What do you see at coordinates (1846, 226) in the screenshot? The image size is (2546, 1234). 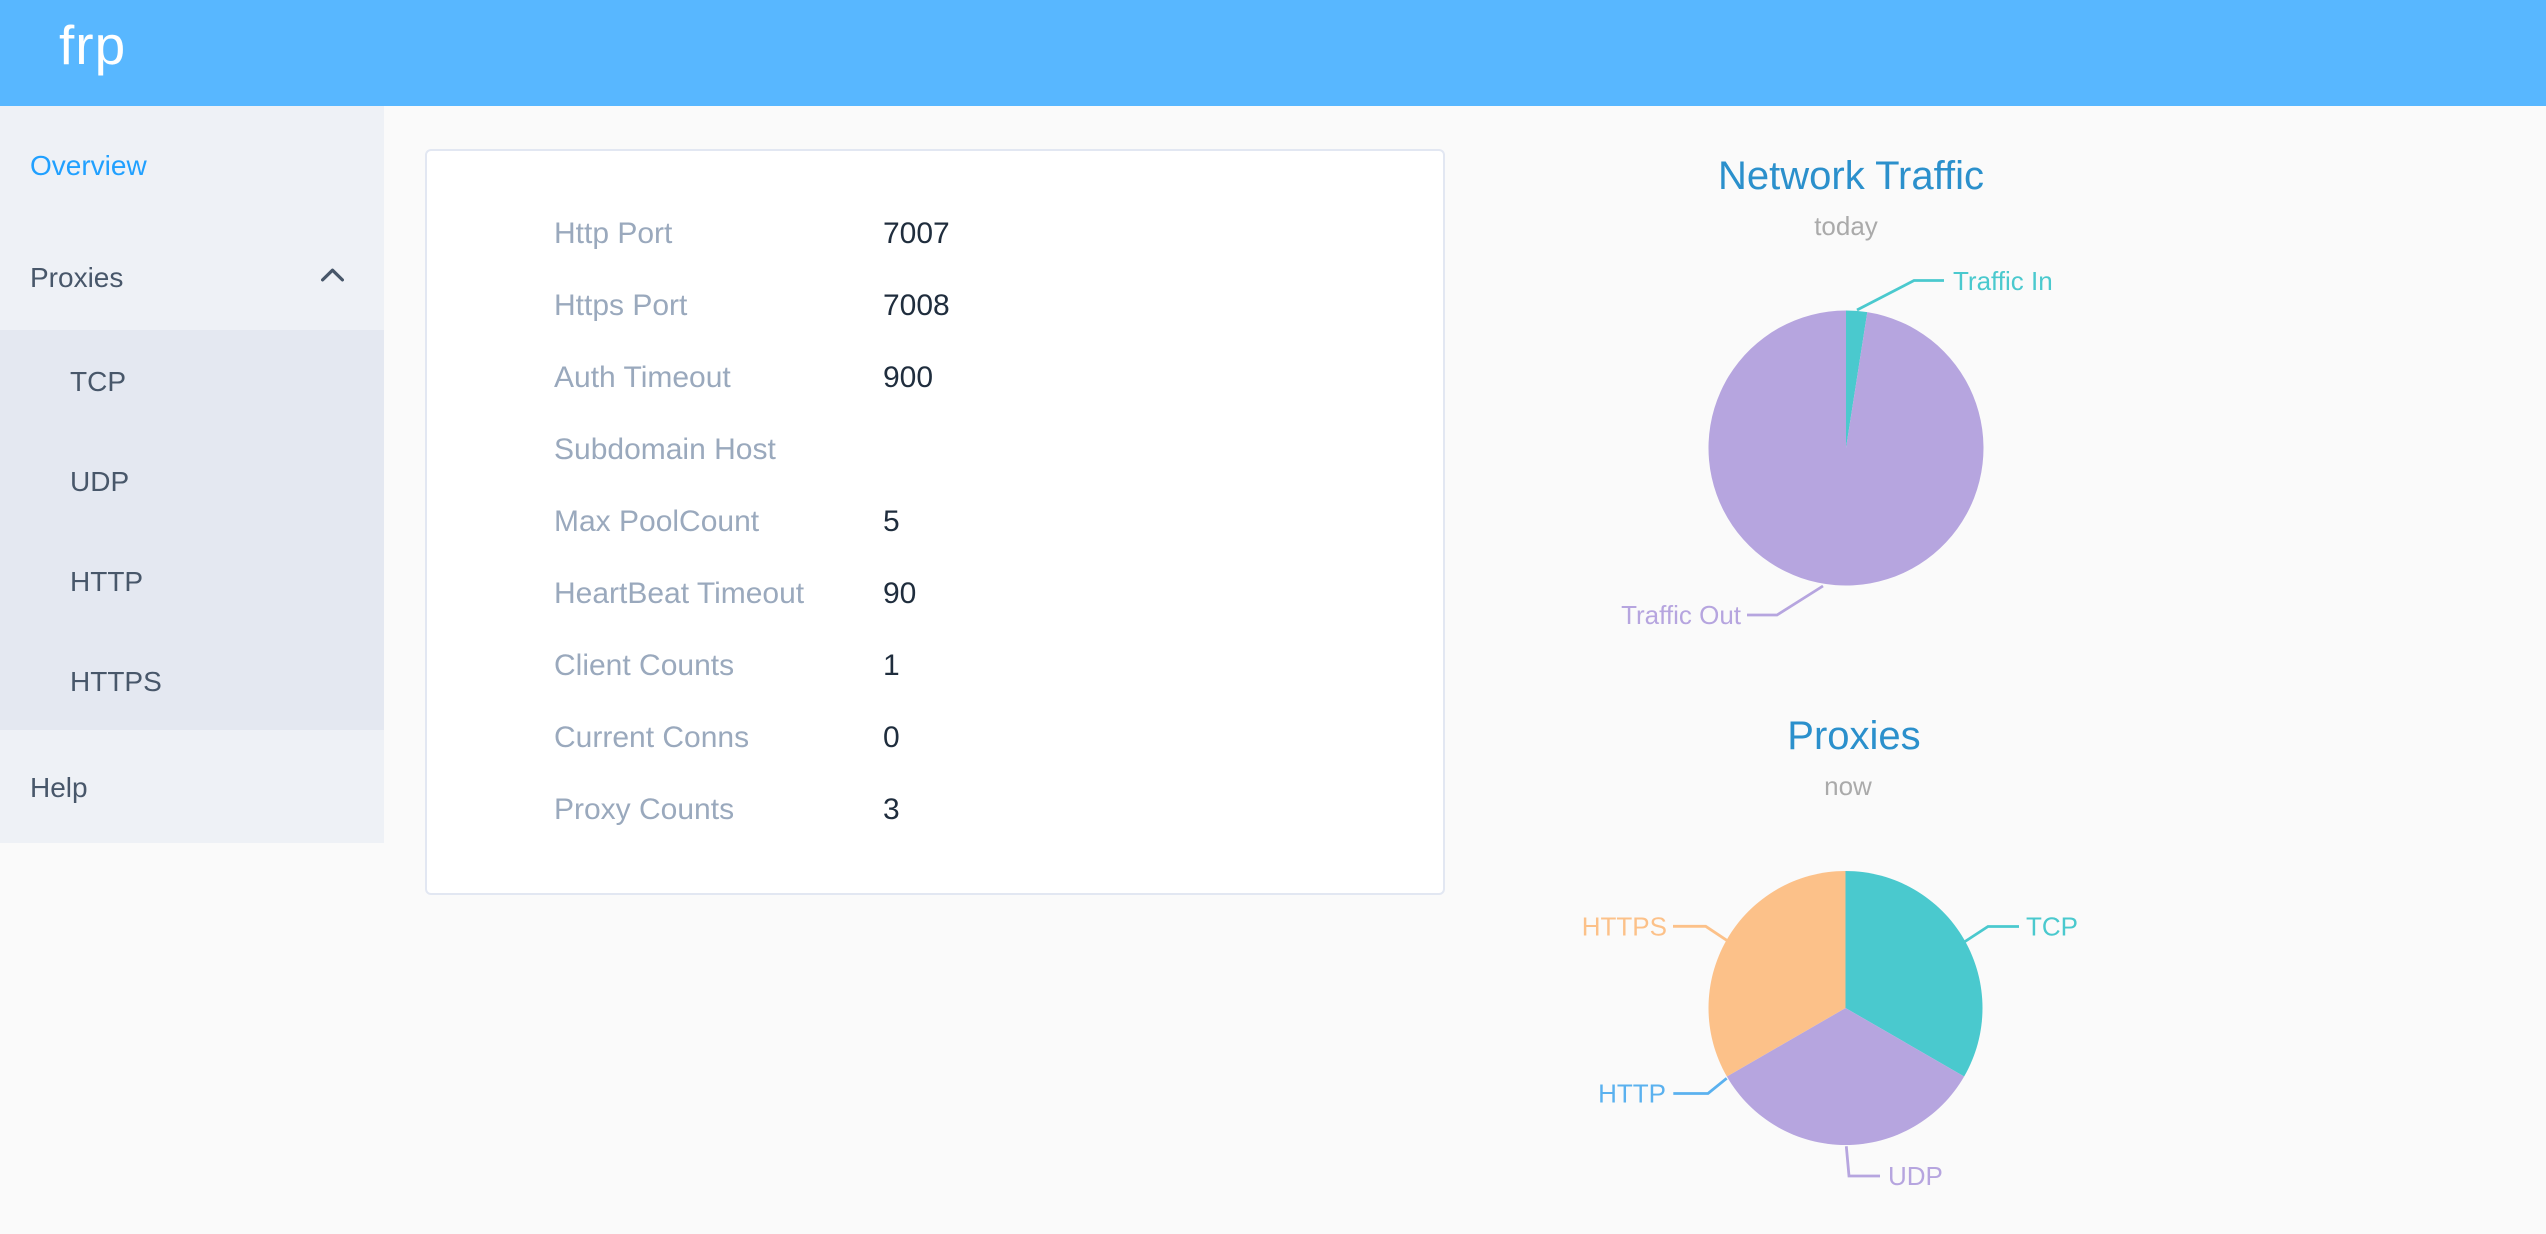 I see `svg-text: today` at bounding box center [1846, 226].